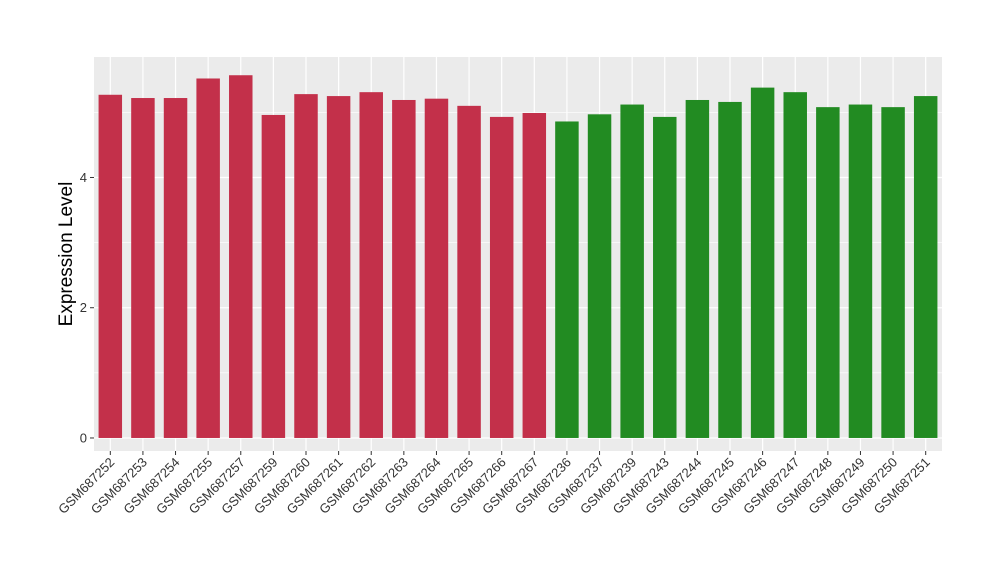  I want to click on y-axis: 0 2 4, so click(87, 307).